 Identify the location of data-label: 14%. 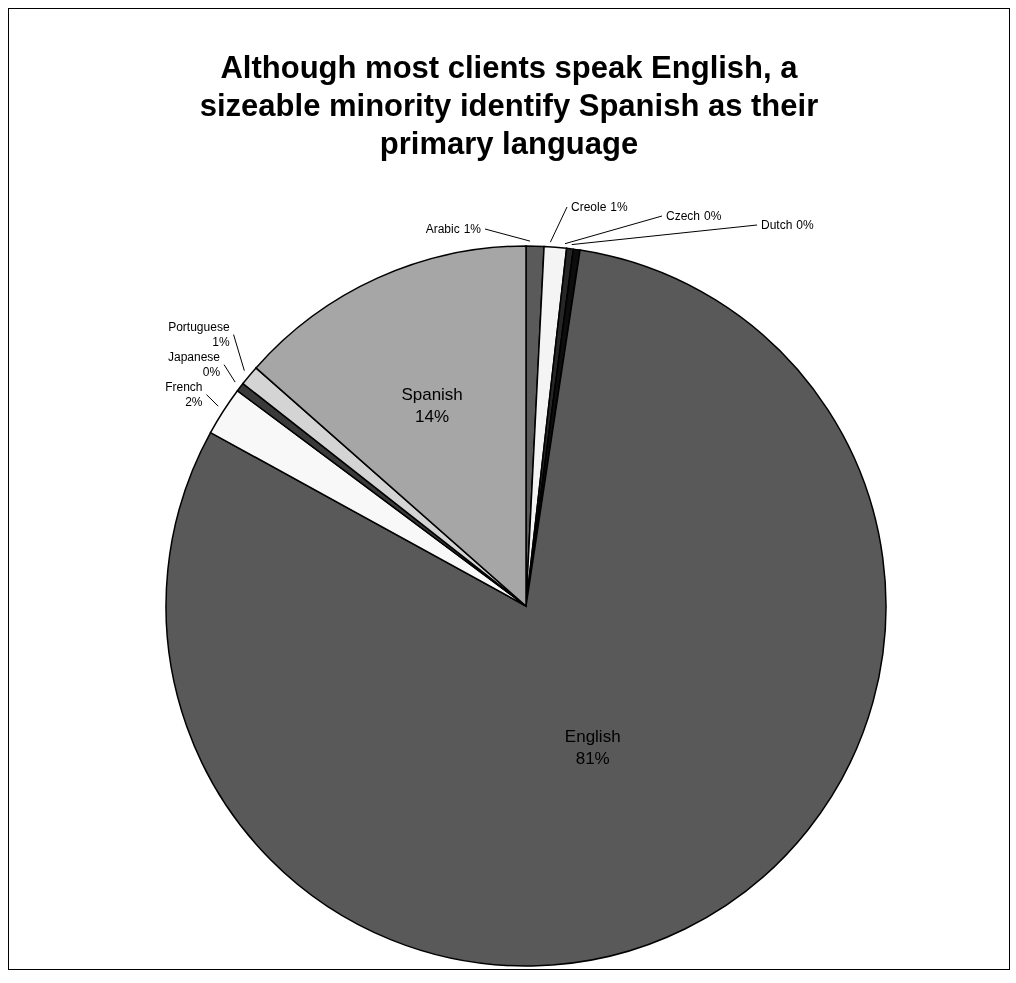
(432, 417).